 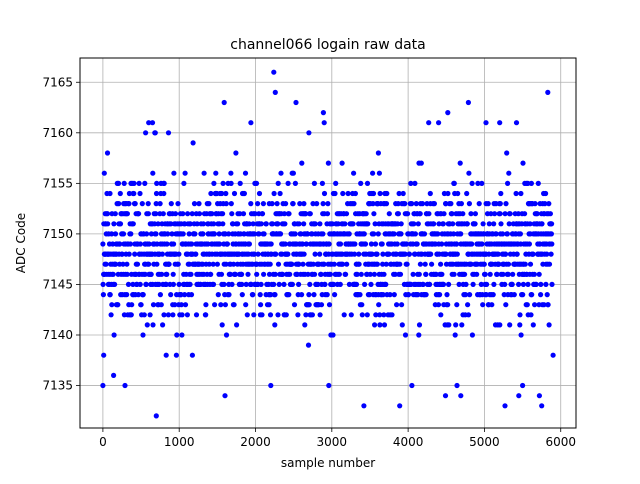 I want to click on y-tick-label: 7140, so click(x=57, y=335).